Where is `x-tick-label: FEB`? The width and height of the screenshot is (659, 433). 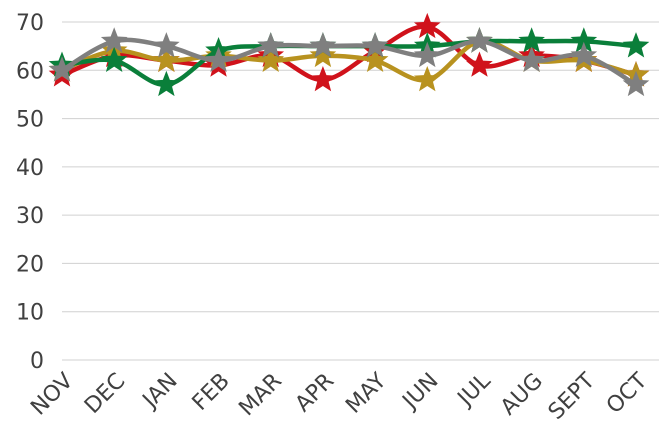 x-tick-label: FEB is located at coordinates (211, 392).